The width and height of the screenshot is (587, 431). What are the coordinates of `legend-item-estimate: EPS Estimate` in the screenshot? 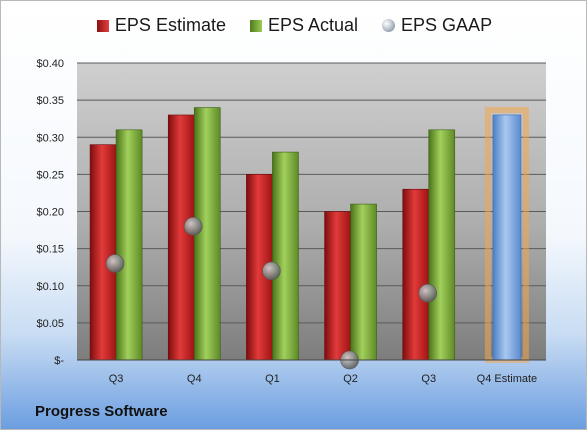 It's located at (161, 25).